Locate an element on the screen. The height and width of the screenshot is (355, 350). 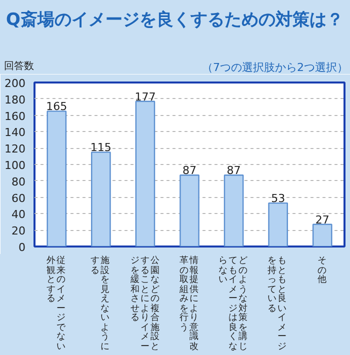
y-tick-label: 80 is located at coordinates (19, 181).